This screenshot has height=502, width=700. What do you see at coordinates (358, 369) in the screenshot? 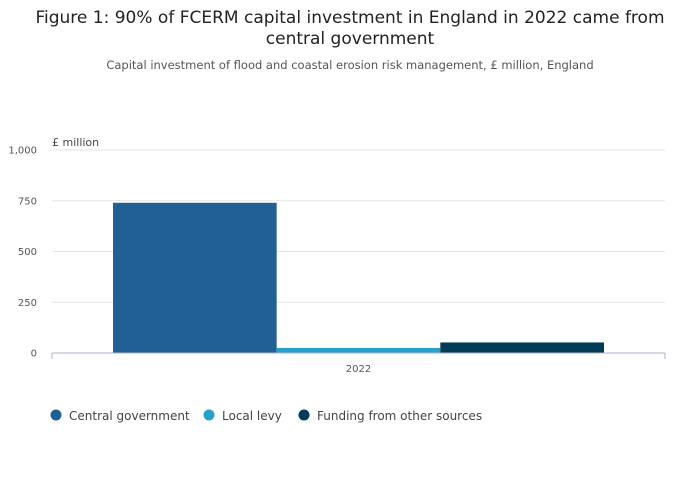
I see `x-tick-label: 2022` at bounding box center [358, 369].